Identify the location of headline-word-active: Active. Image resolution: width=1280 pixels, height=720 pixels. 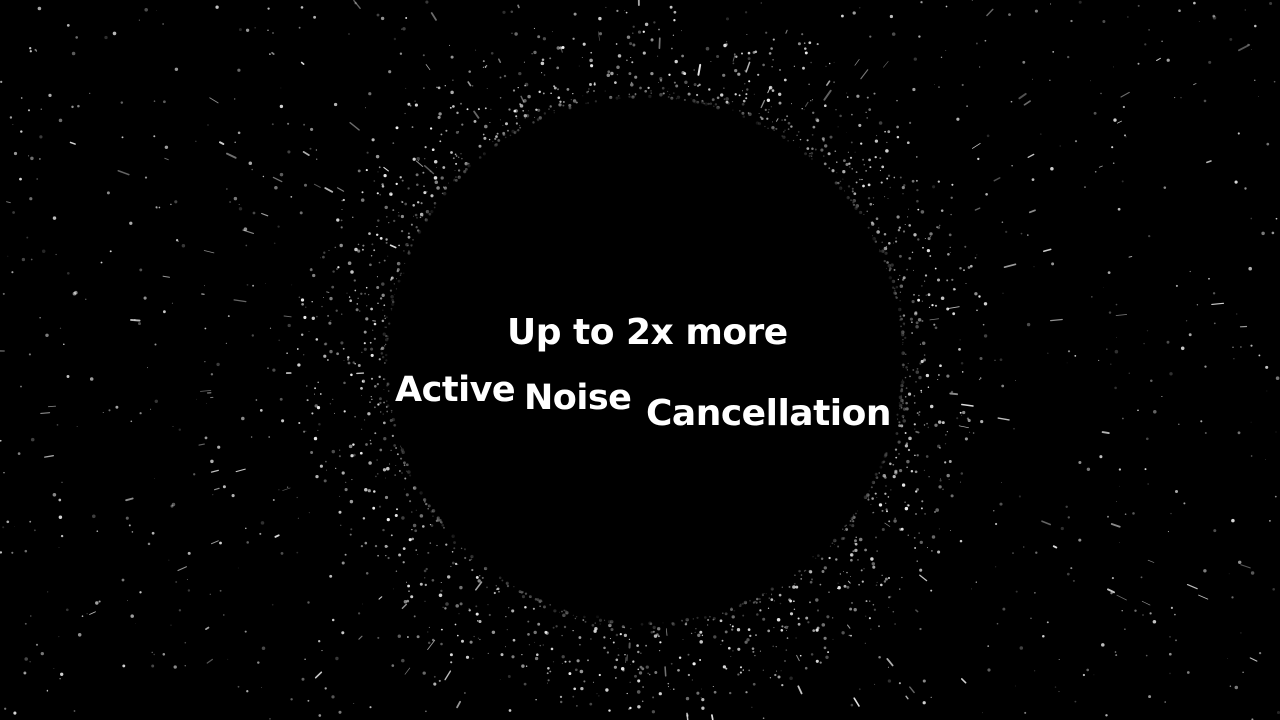
(455, 390).